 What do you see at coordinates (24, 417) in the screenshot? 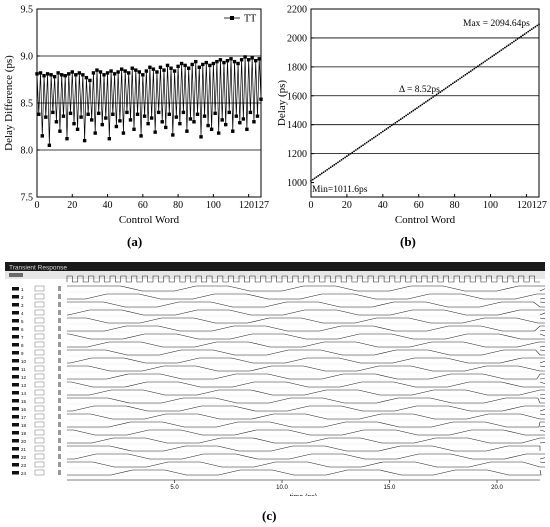
I see `signal-label: 17` at bounding box center [24, 417].